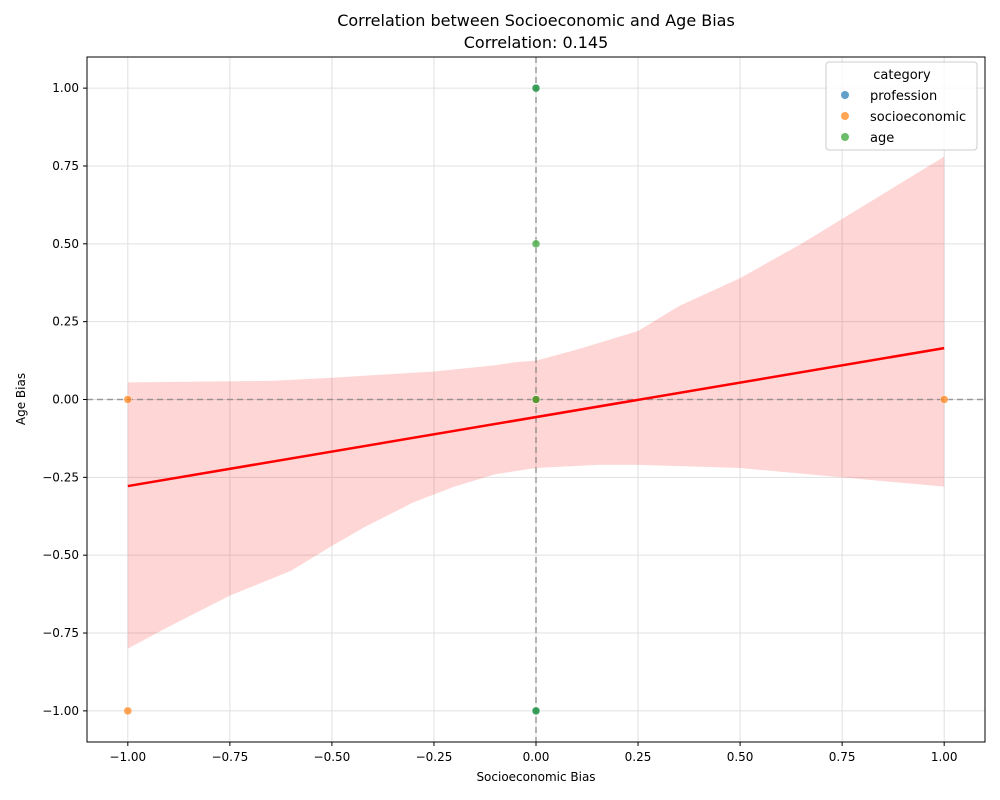  I want to click on x-tick-label: −0.50, so click(332, 757).